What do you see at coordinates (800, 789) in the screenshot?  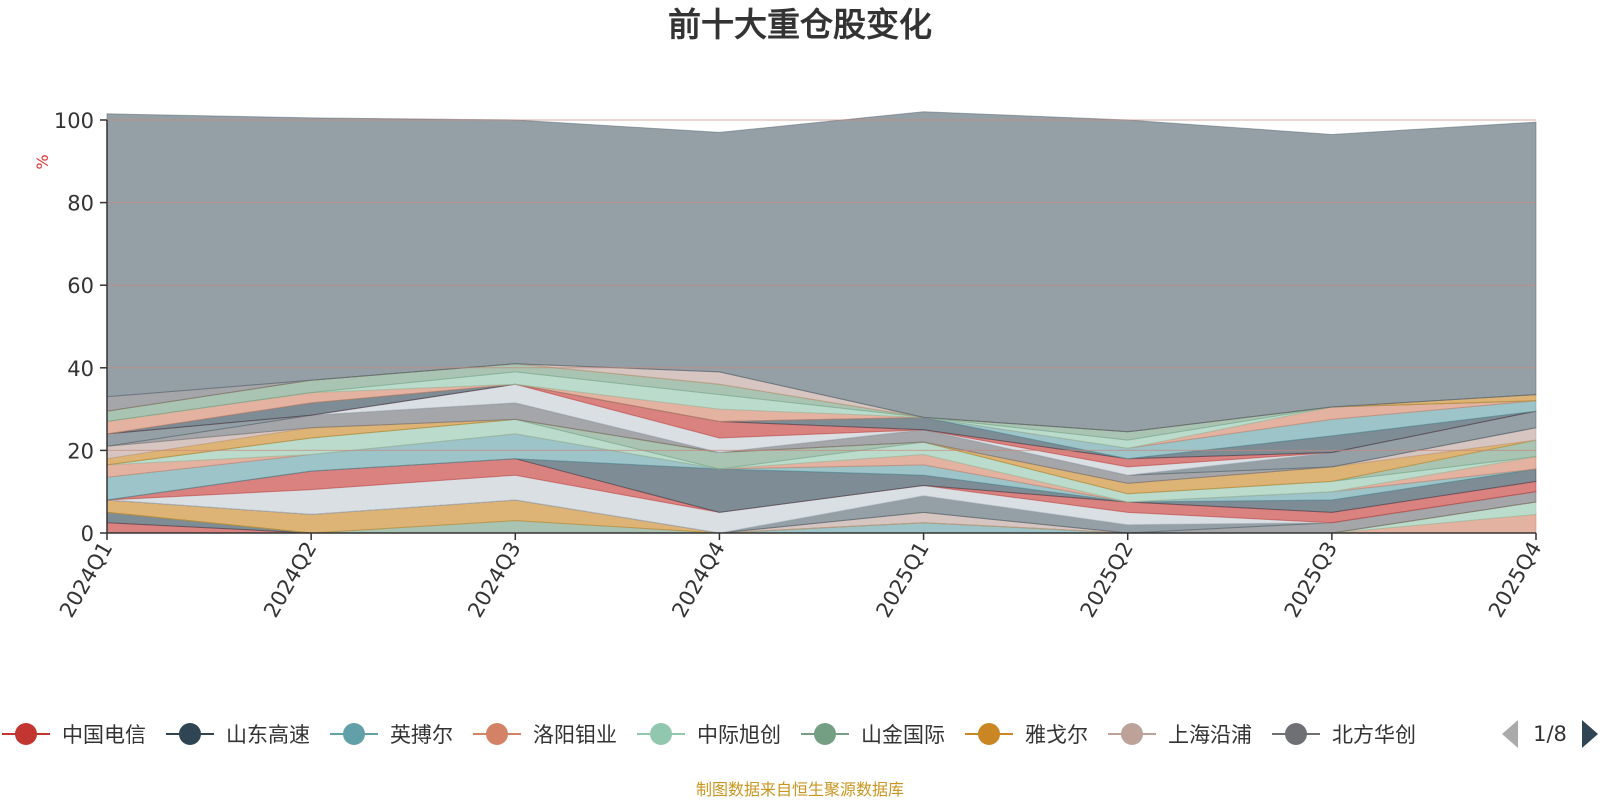 I see `source-note: 制图数据来自恒生聚源数据库` at bounding box center [800, 789].